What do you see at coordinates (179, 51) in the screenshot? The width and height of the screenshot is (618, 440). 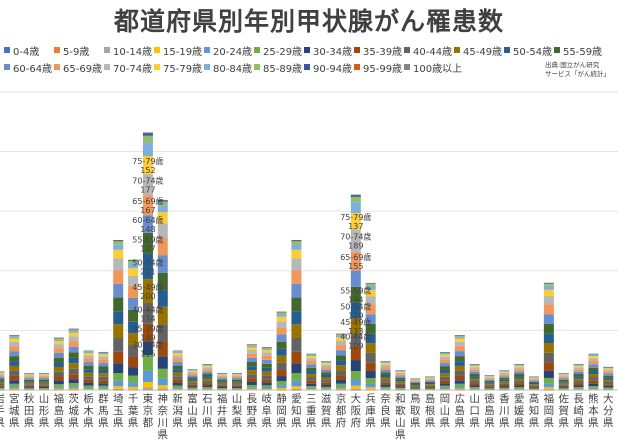 I see `legend-item: 15-19歳` at bounding box center [179, 51].